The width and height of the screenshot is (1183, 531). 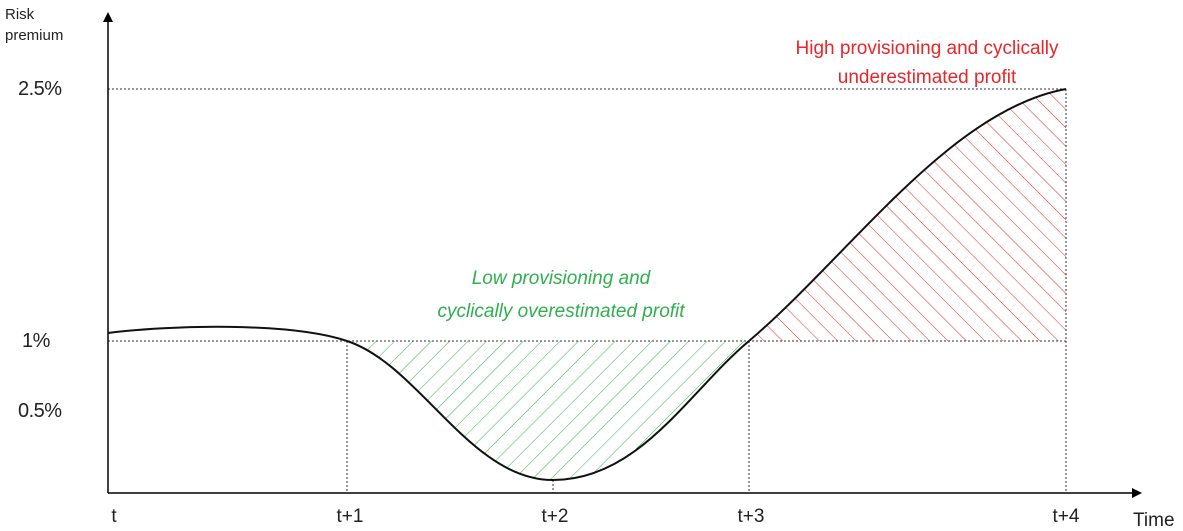 What do you see at coordinates (350, 516) in the screenshot?
I see `x-label: t+1` at bounding box center [350, 516].